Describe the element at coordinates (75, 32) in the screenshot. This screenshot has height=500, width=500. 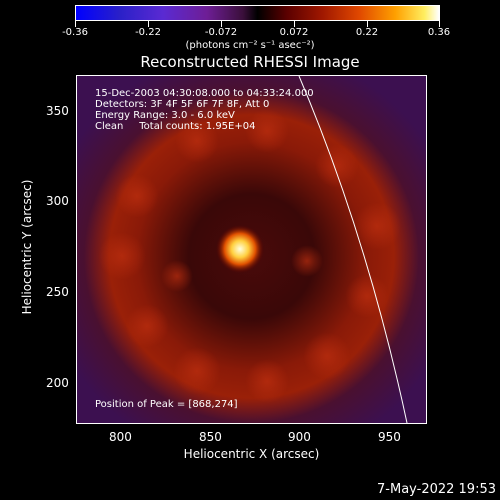
I see `colorbar-label: -0.36` at that location.